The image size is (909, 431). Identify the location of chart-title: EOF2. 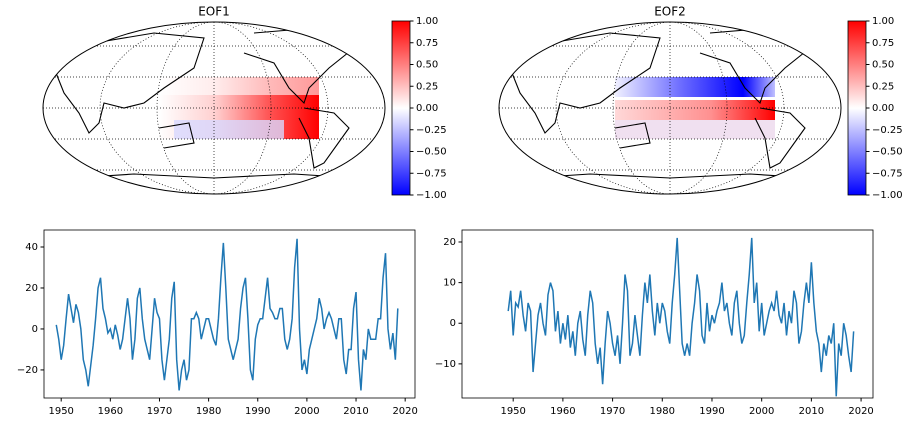
(670, 12).